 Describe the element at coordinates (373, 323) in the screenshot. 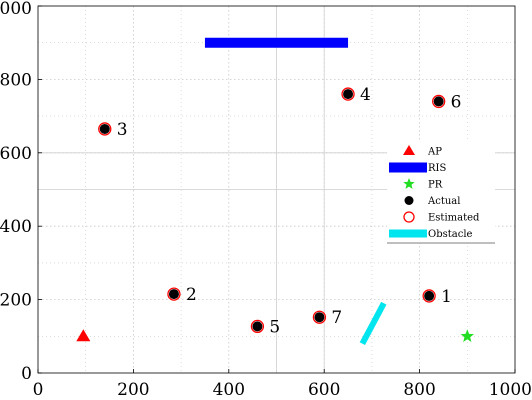

I see `obstacle` at that location.